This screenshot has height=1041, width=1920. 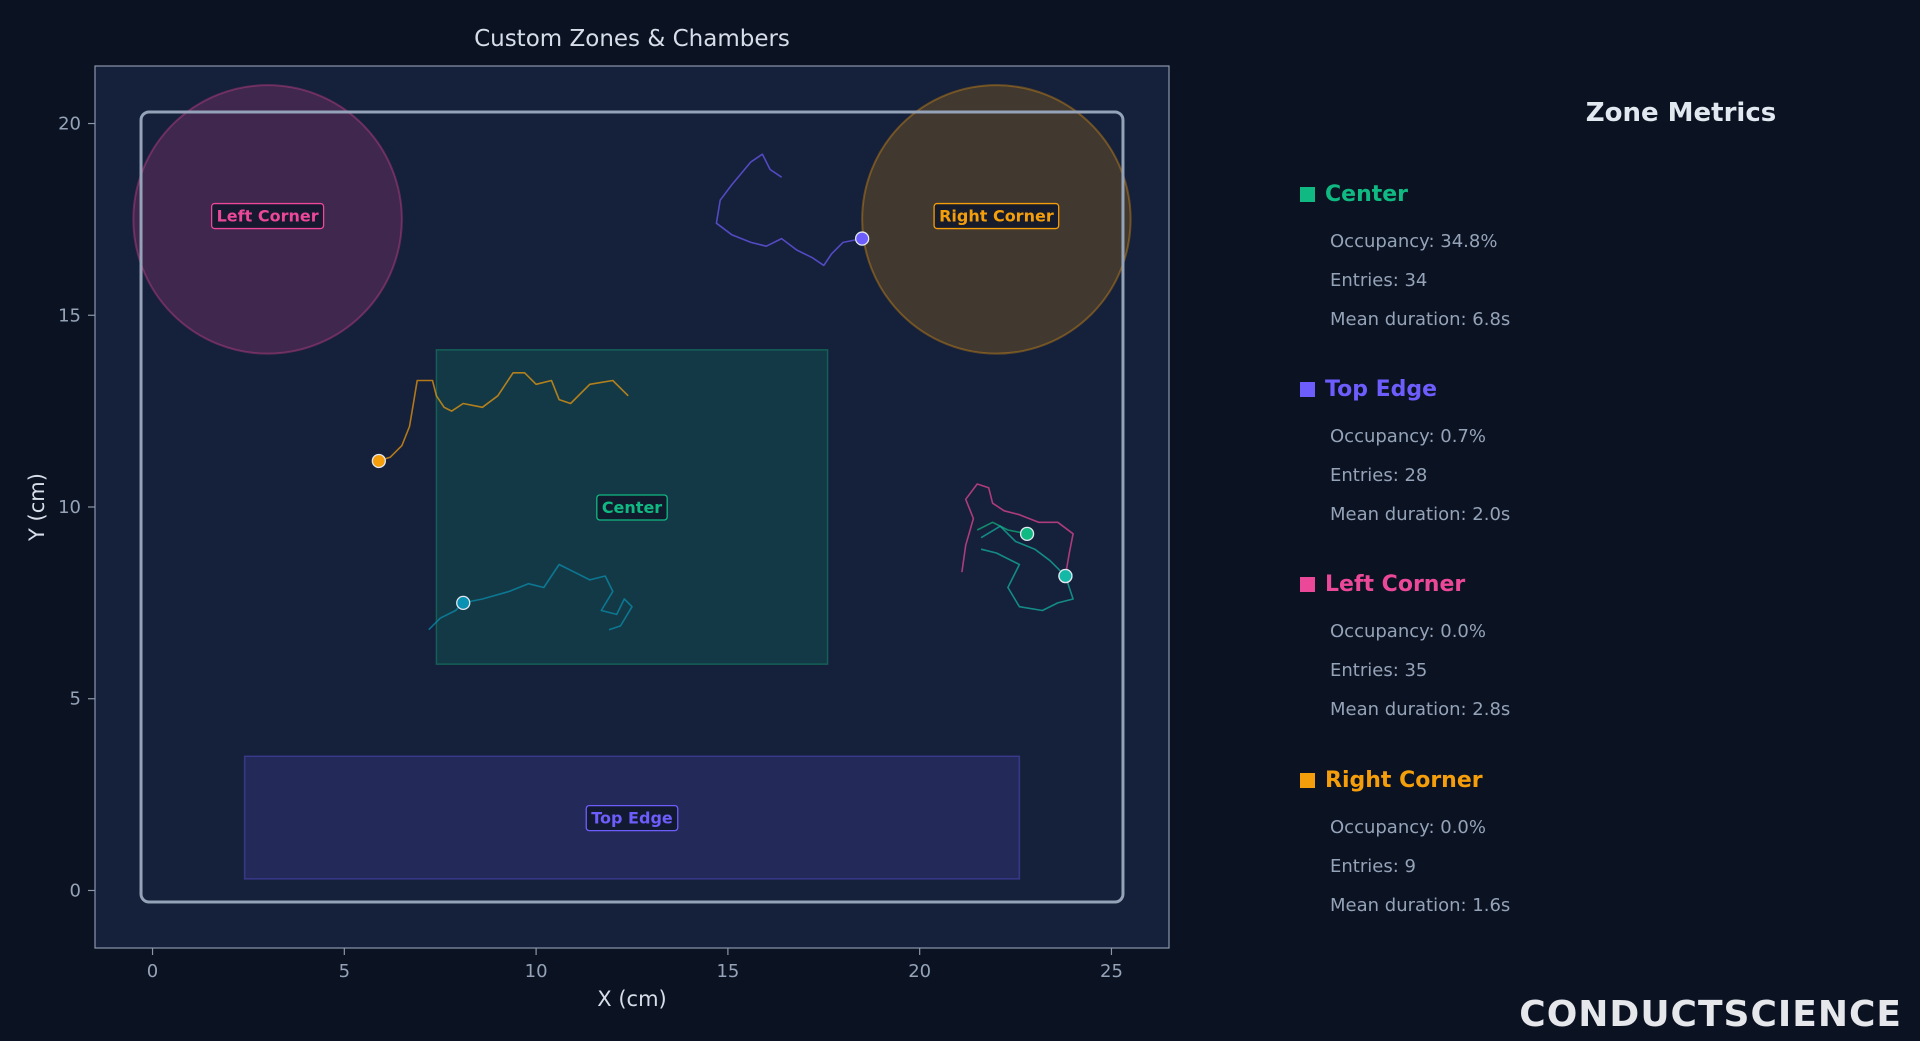 What do you see at coordinates (69, 124) in the screenshot?
I see `y-tick-label: 20` at bounding box center [69, 124].